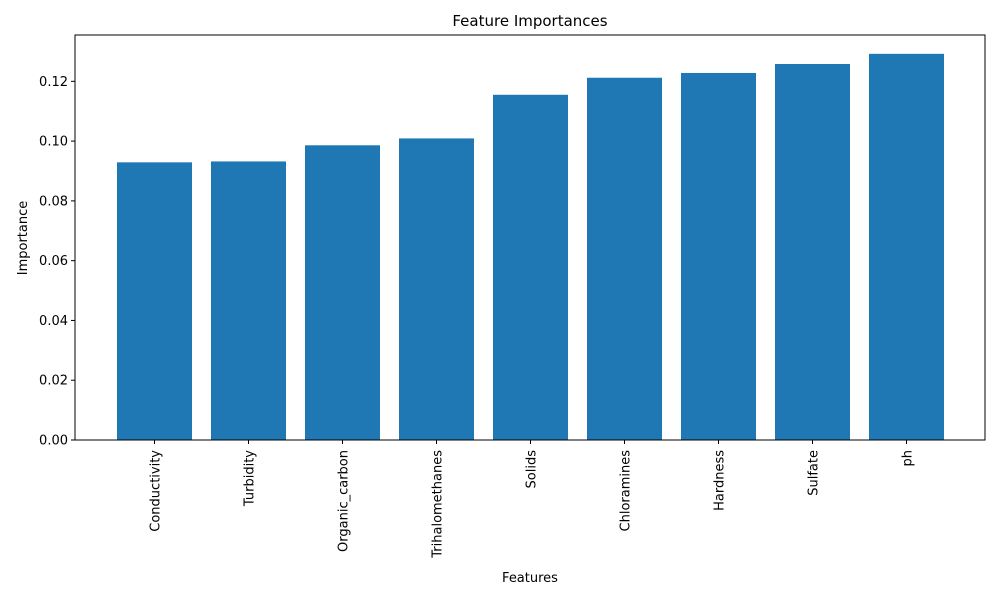  What do you see at coordinates (718, 256) in the screenshot?
I see `bar-hardness` at bounding box center [718, 256].